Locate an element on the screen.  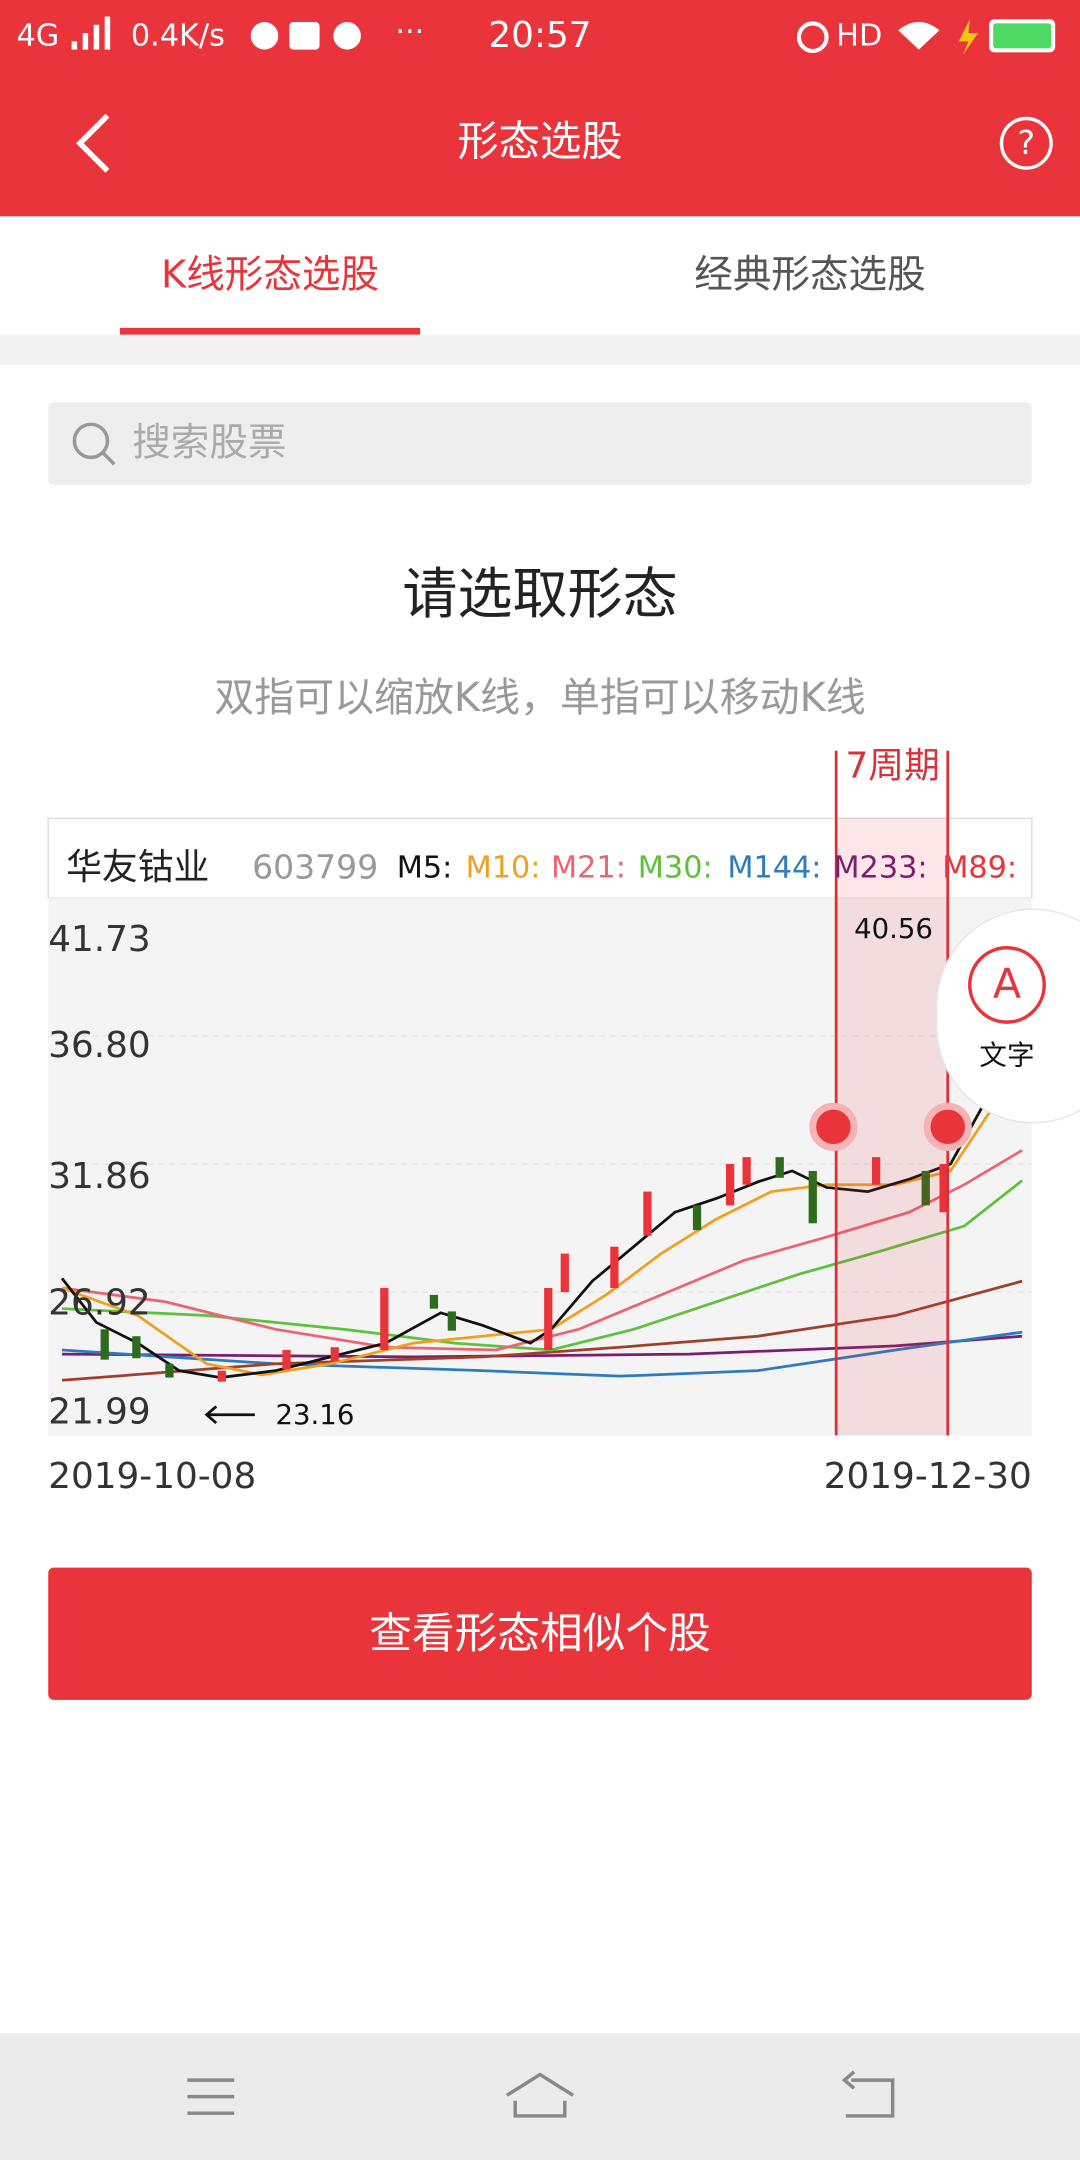
ma-label: M21: is located at coordinates (588, 868).